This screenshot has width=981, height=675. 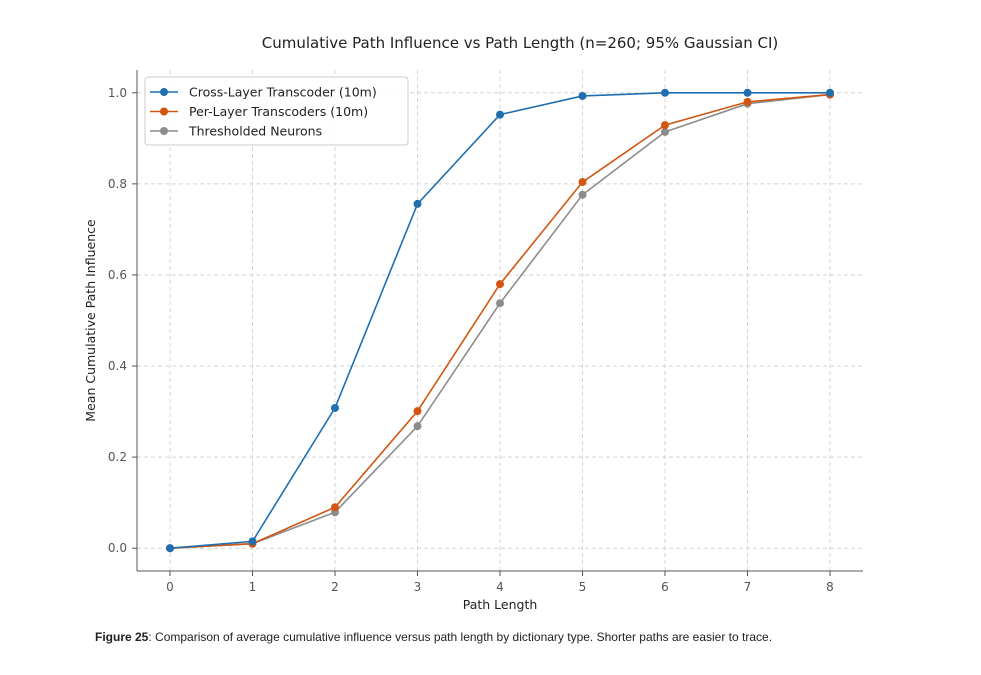 What do you see at coordinates (830, 587) in the screenshot?
I see `x-tick-label: 8` at bounding box center [830, 587].